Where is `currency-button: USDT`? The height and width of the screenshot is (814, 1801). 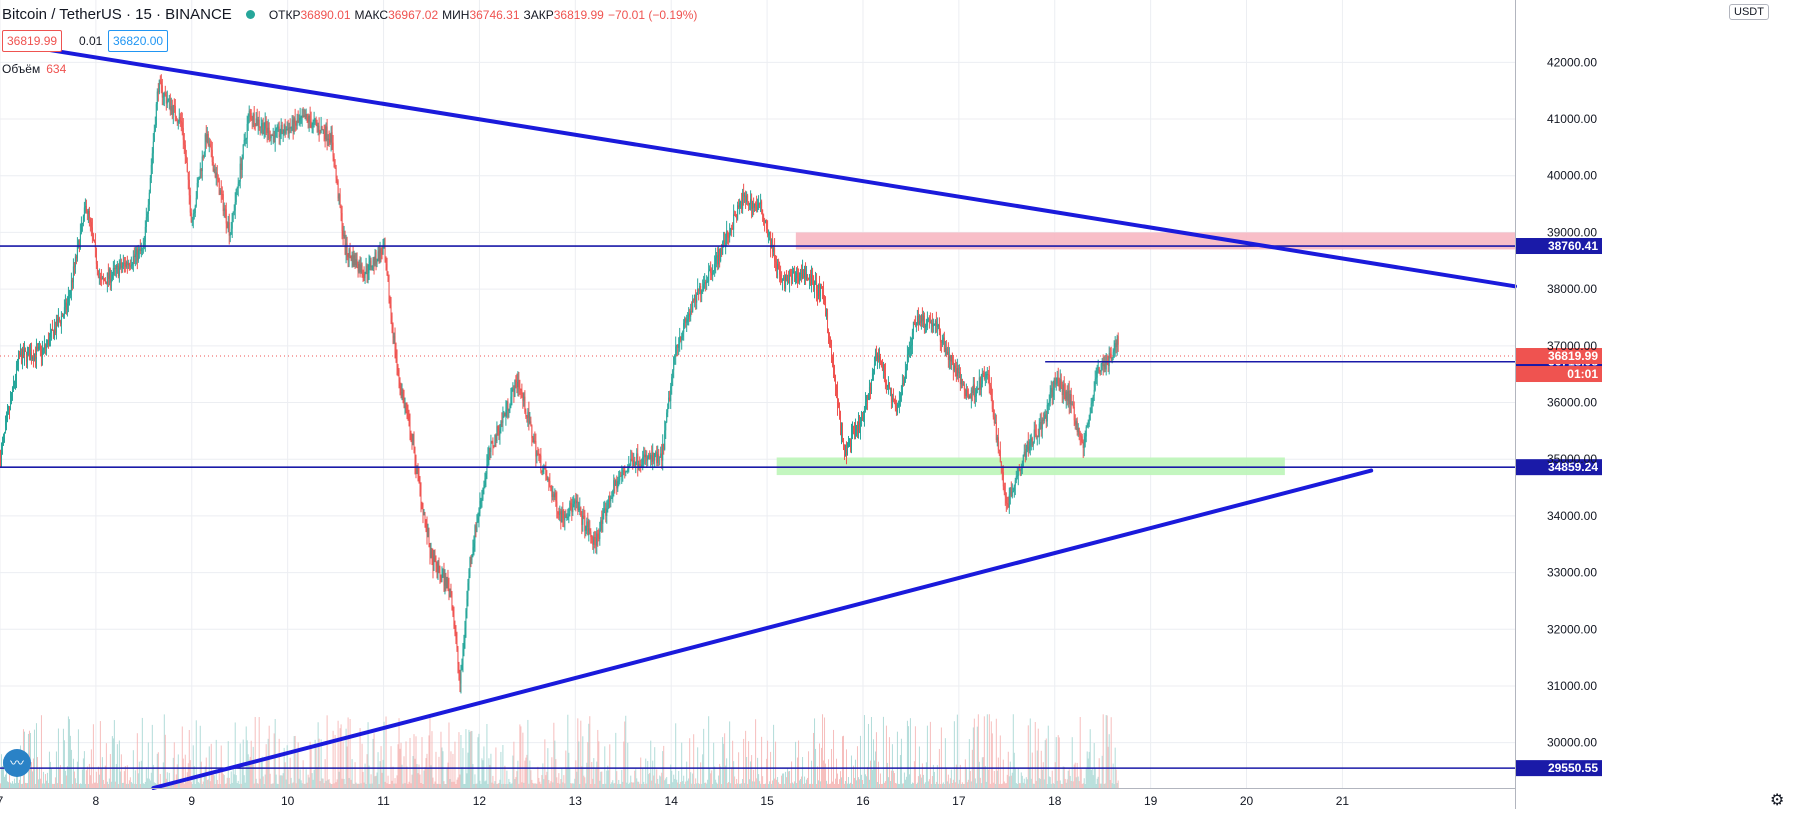
currency-button: USDT is located at coordinates (1749, 12).